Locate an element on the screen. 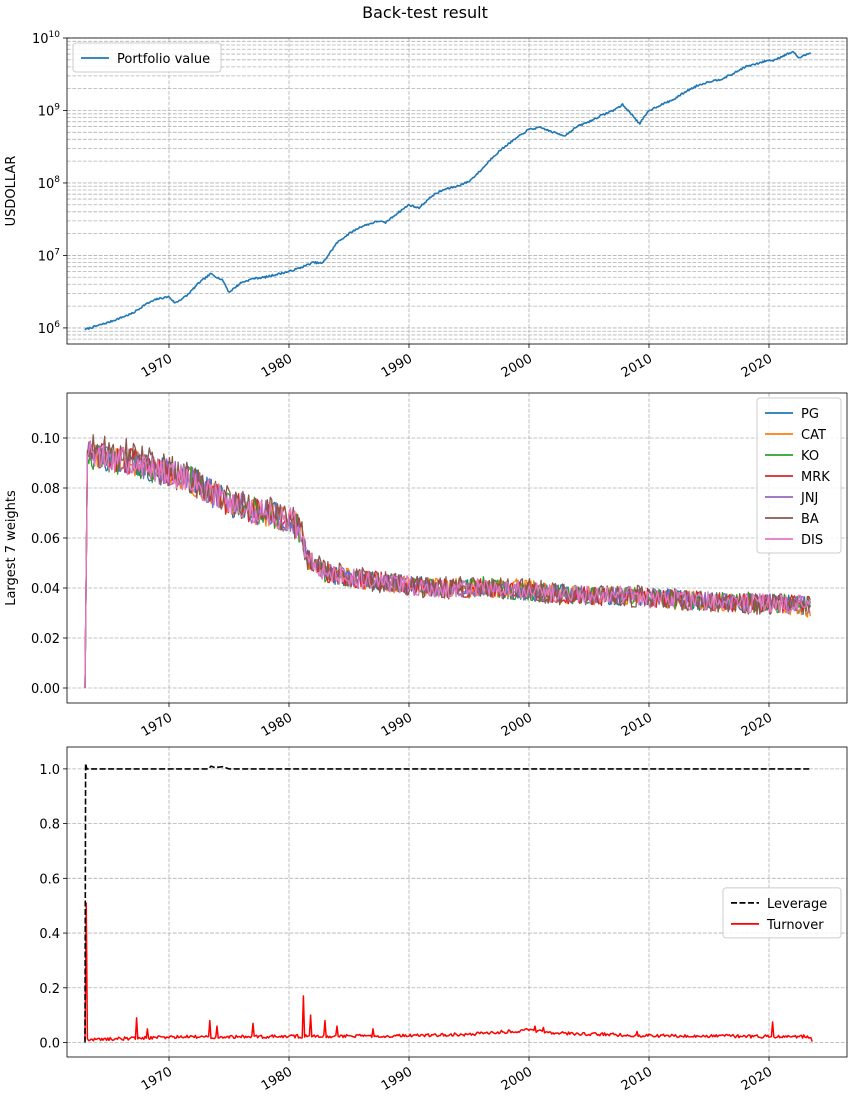  y-tick-label: 10⁹ is located at coordinates (49, 110).